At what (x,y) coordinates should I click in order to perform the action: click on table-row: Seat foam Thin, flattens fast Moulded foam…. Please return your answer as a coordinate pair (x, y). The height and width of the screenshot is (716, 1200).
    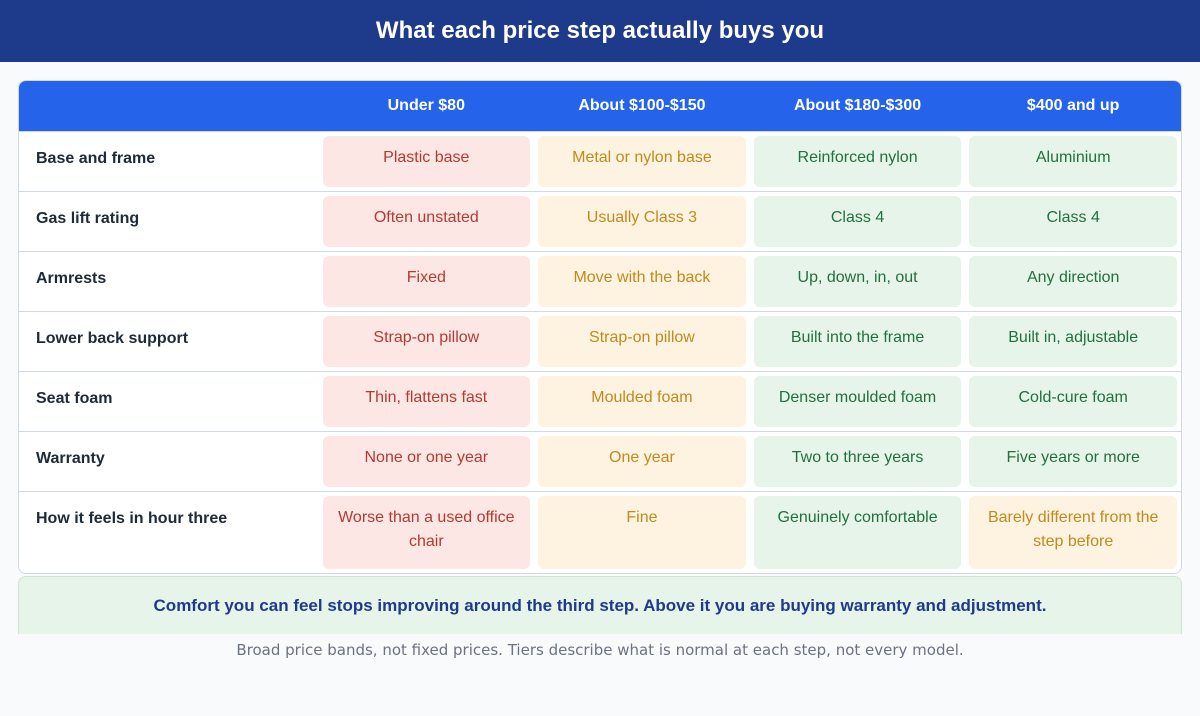
    Looking at the image, I should click on (600, 401).